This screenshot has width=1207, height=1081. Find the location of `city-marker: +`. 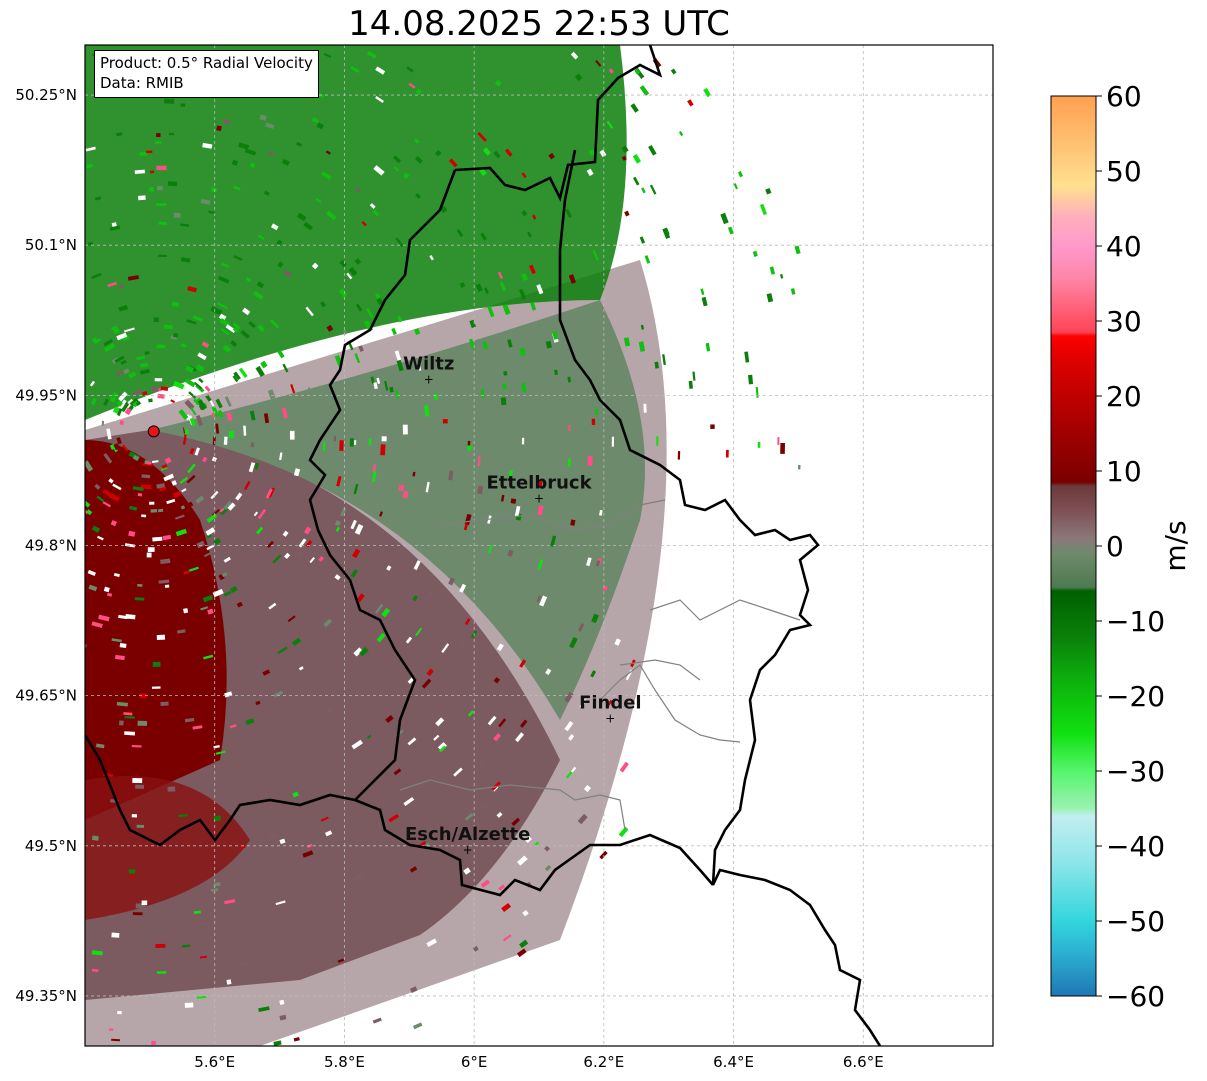

city-marker: + is located at coordinates (429, 379).